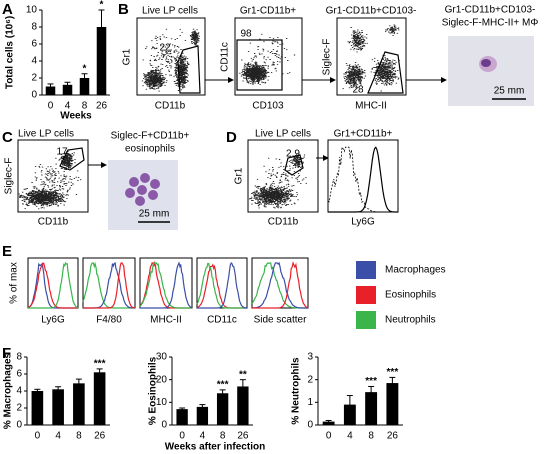  I want to click on plot-title: Gr1-CD11b+, so click(268, 11).